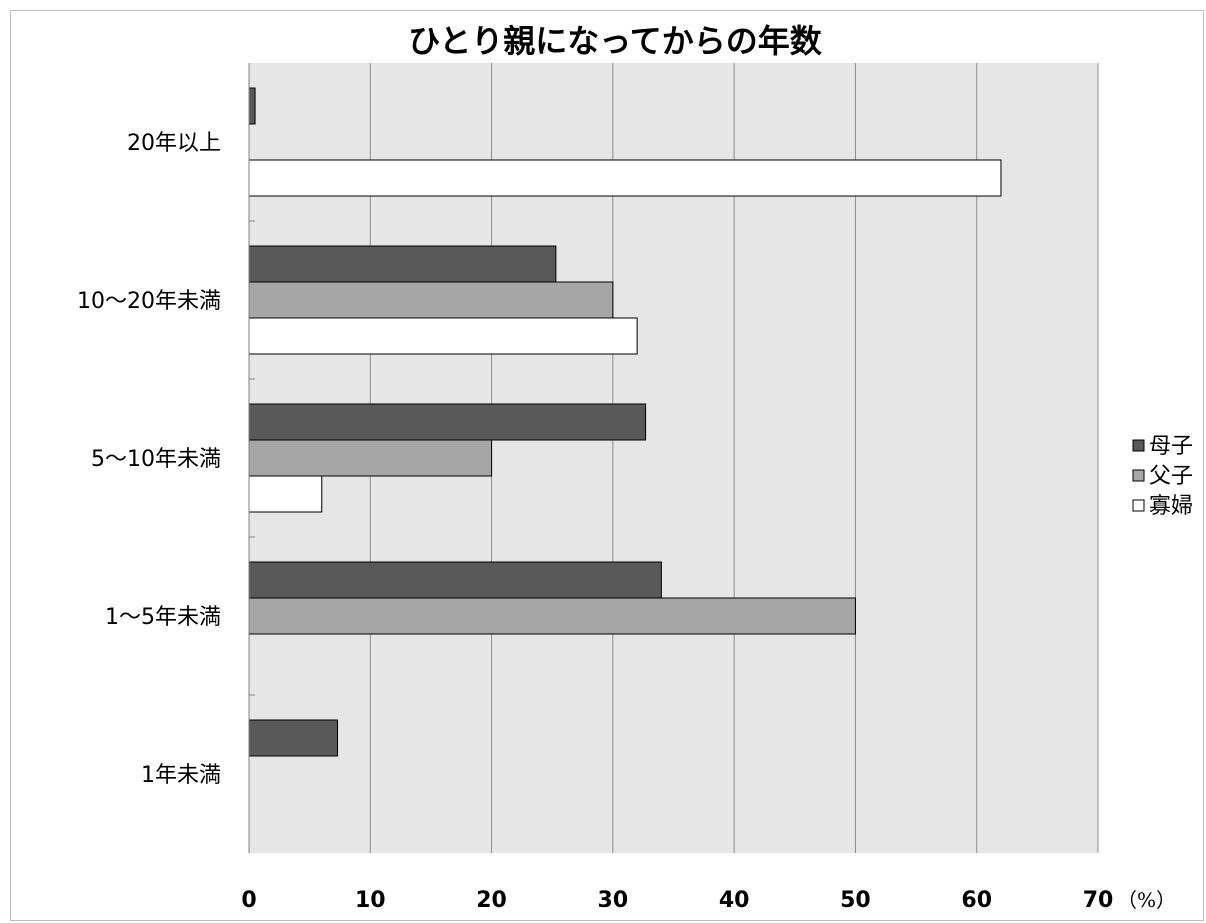 Image resolution: width=1206 pixels, height=923 pixels. What do you see at coordinates (370, 458) in the screenshot?
I see `bar-父子-5～10年未満` at bounding box center [370, 458].